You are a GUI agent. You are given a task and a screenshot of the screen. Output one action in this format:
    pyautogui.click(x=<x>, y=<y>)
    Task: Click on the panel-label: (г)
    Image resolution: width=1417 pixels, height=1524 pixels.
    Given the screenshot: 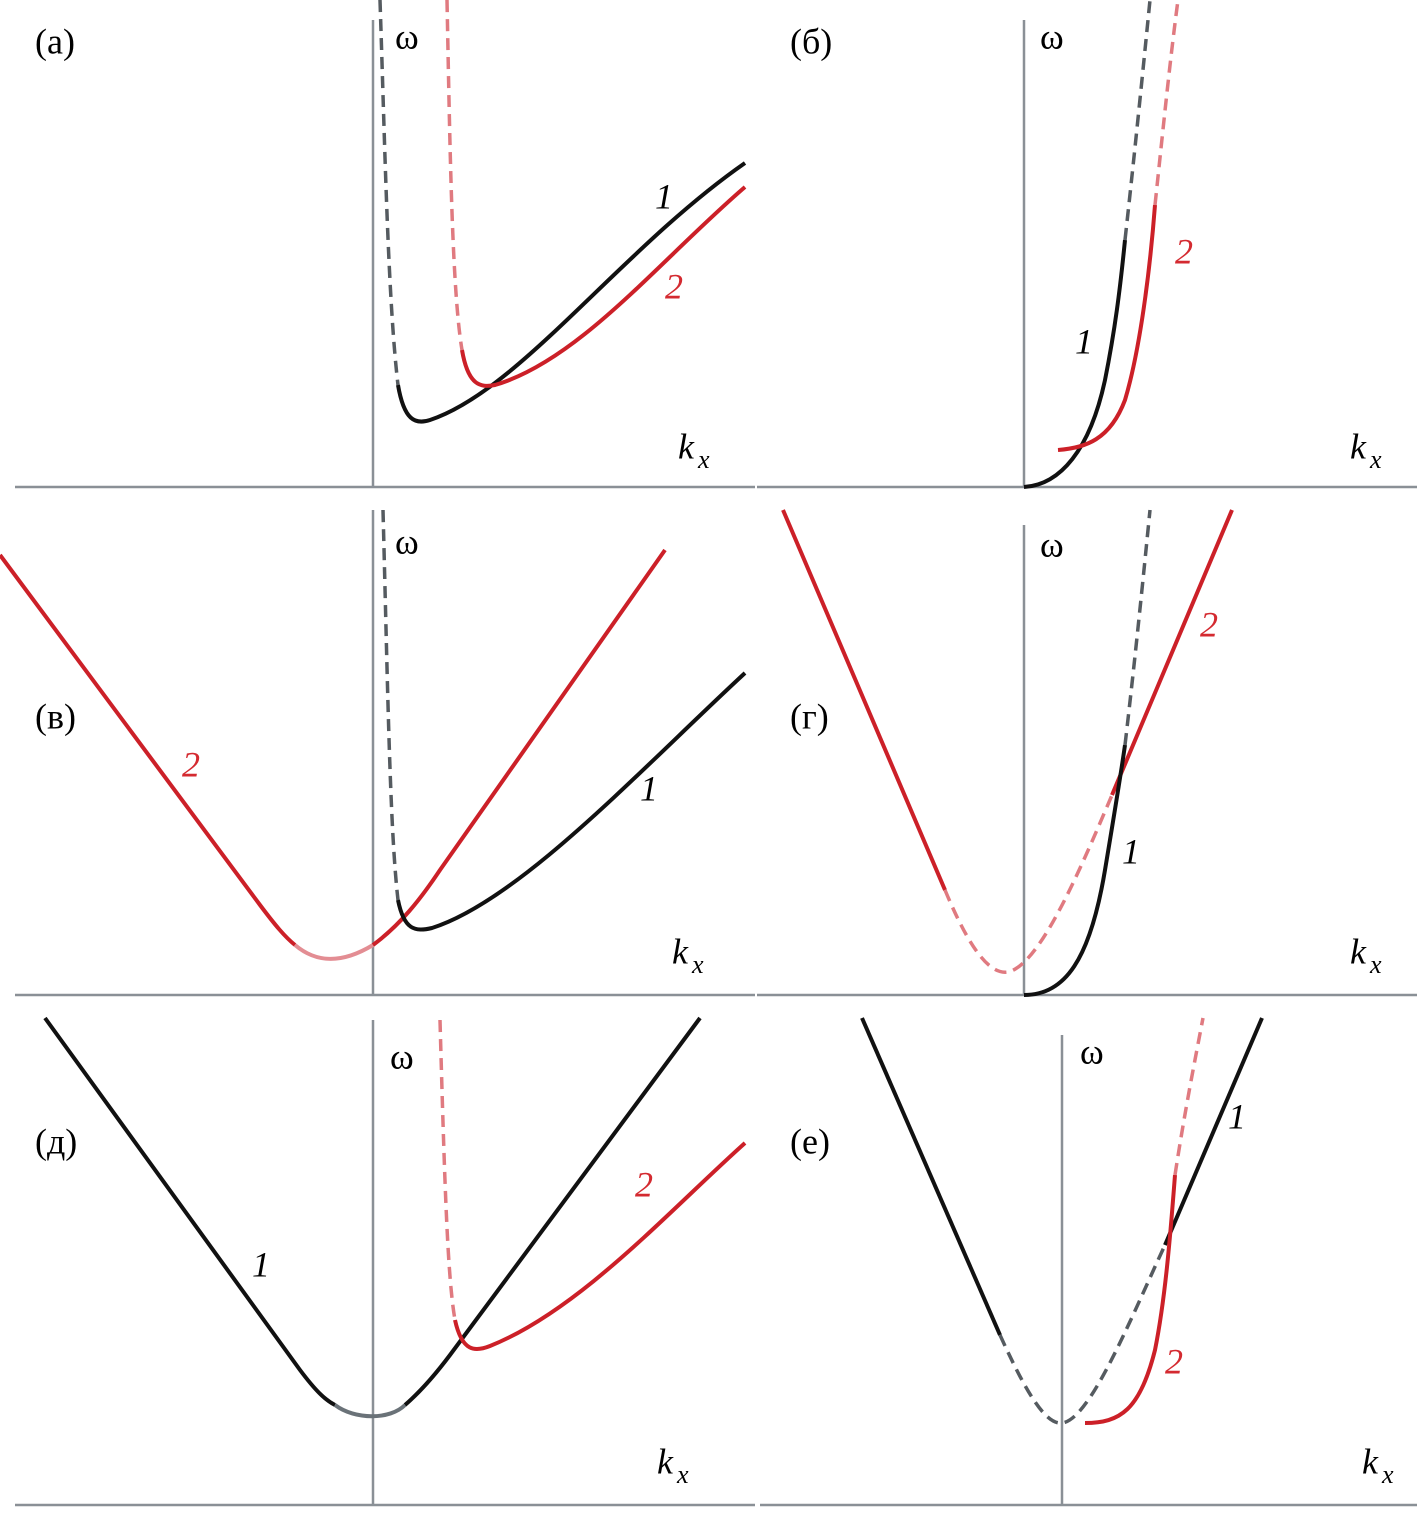 What is the action you would take?
    pyautogui.click(x=809, y=716)
    